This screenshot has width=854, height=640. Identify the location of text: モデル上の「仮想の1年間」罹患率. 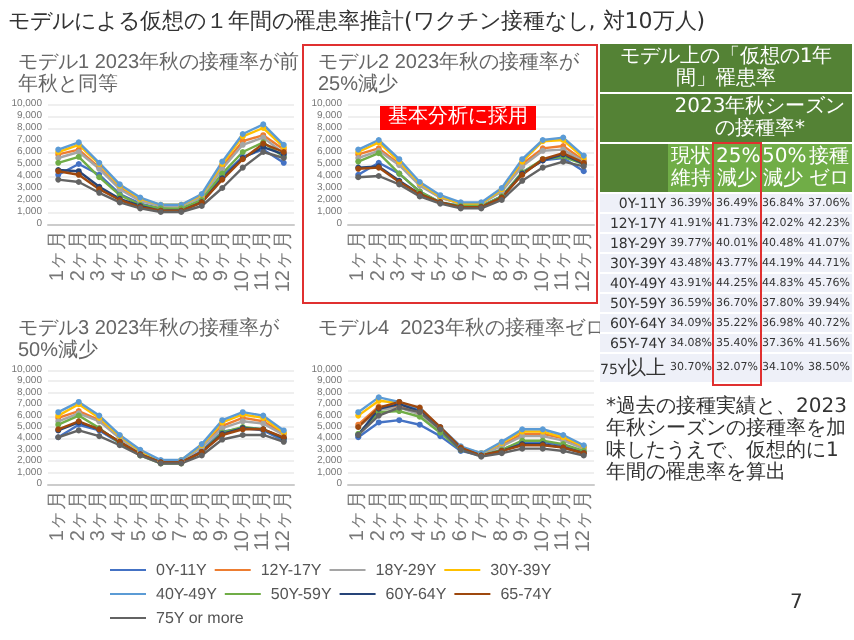
(726, 68).